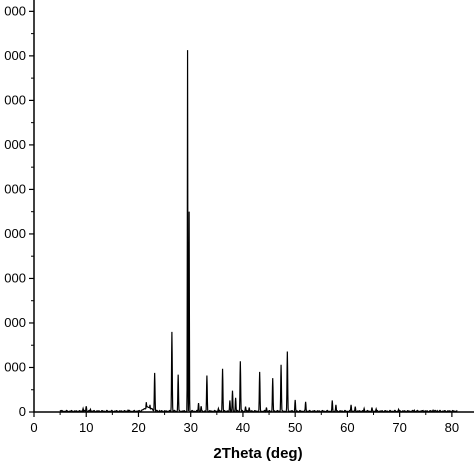 The image size is (474, 474). I want to click on x-tick-label: 80, so click(452, 427).